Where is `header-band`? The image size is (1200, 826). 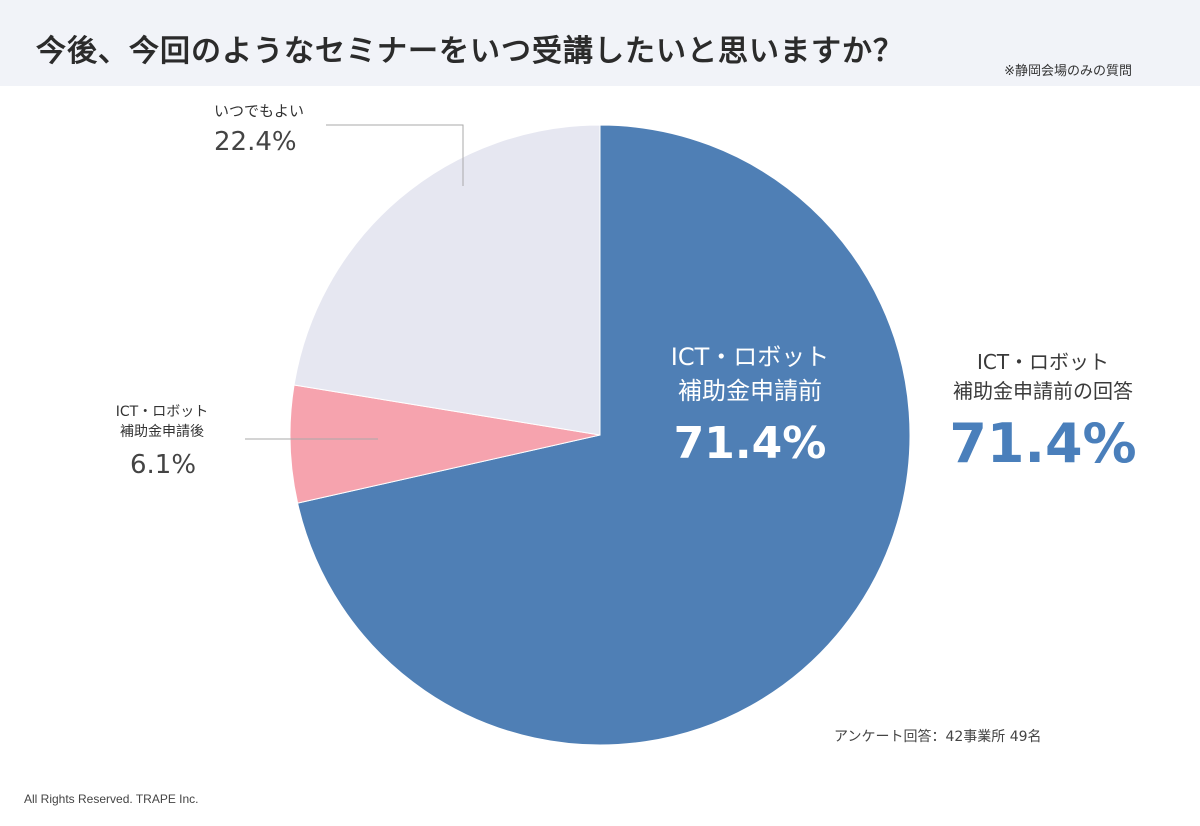 header-band is located at coordinates (600, 43).